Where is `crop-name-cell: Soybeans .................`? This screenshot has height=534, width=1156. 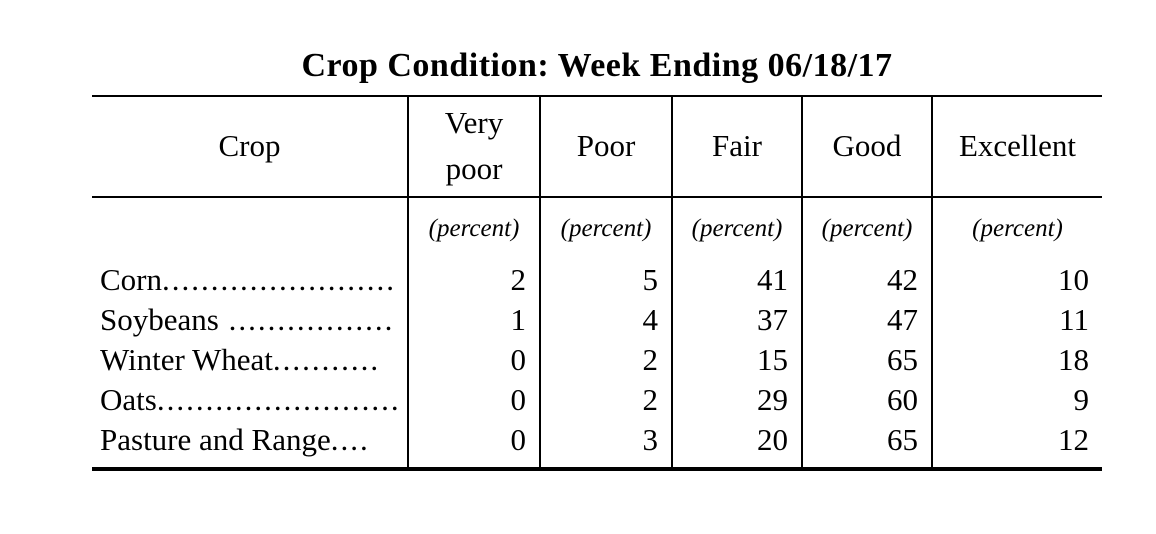 crop-name-cell: Soybeans ................. is located at coordinates (250, 320).